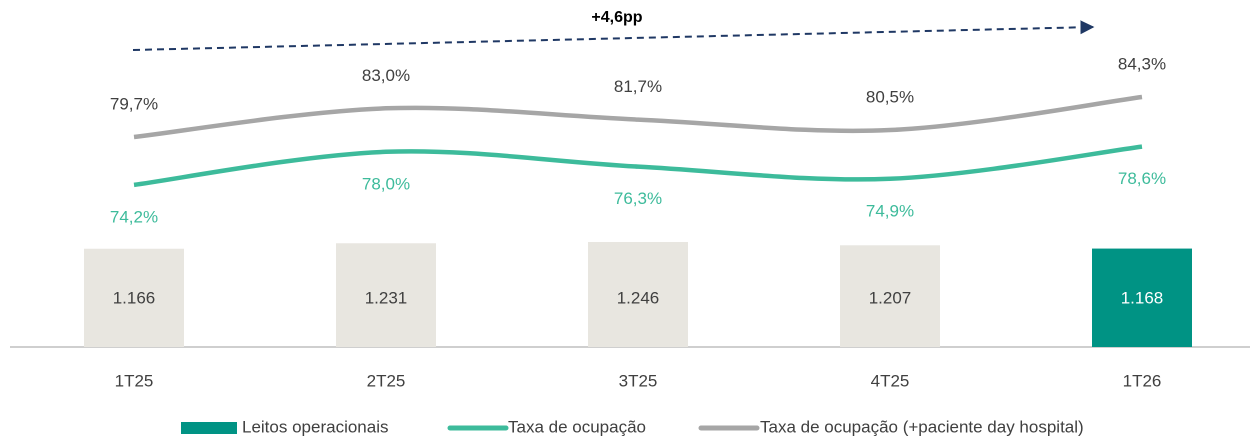  Describe the element at coordinates (638, 297) in the screenshot. I see `bar-label: 1.246` at that location.